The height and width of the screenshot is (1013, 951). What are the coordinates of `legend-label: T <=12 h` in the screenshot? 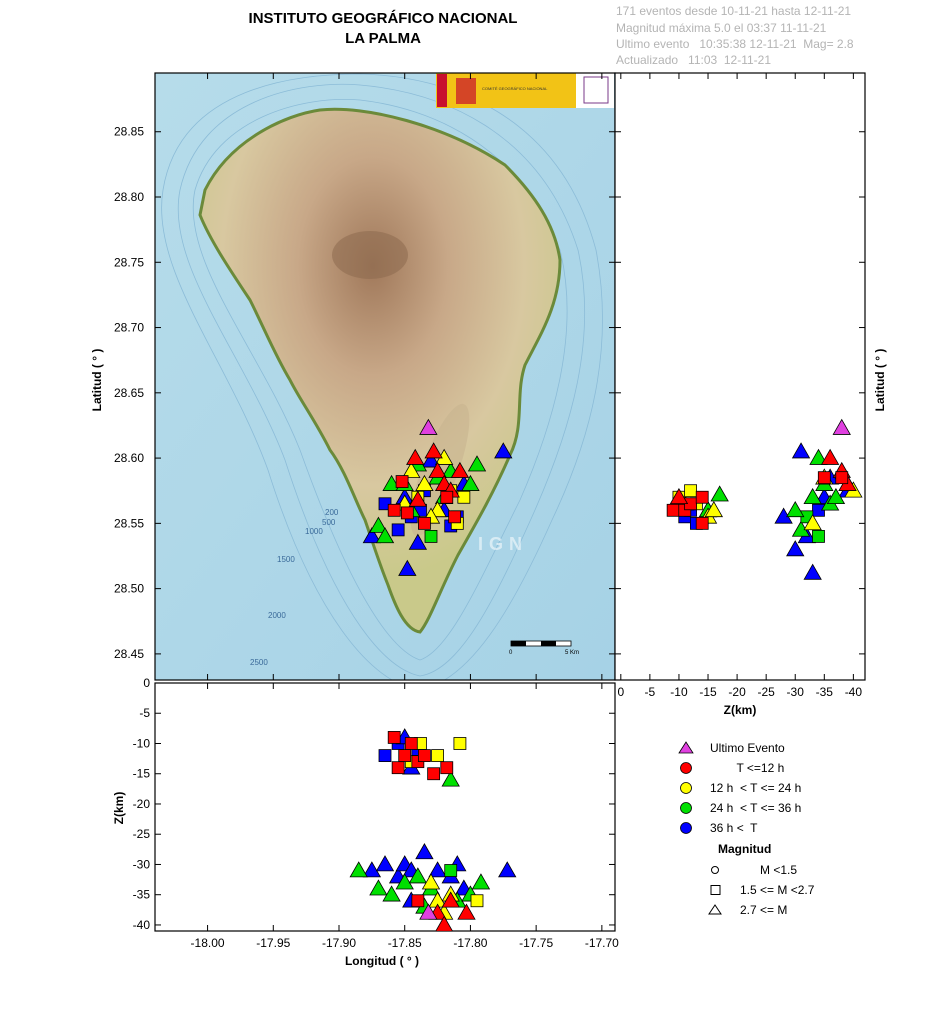 It's located at (747, 768).